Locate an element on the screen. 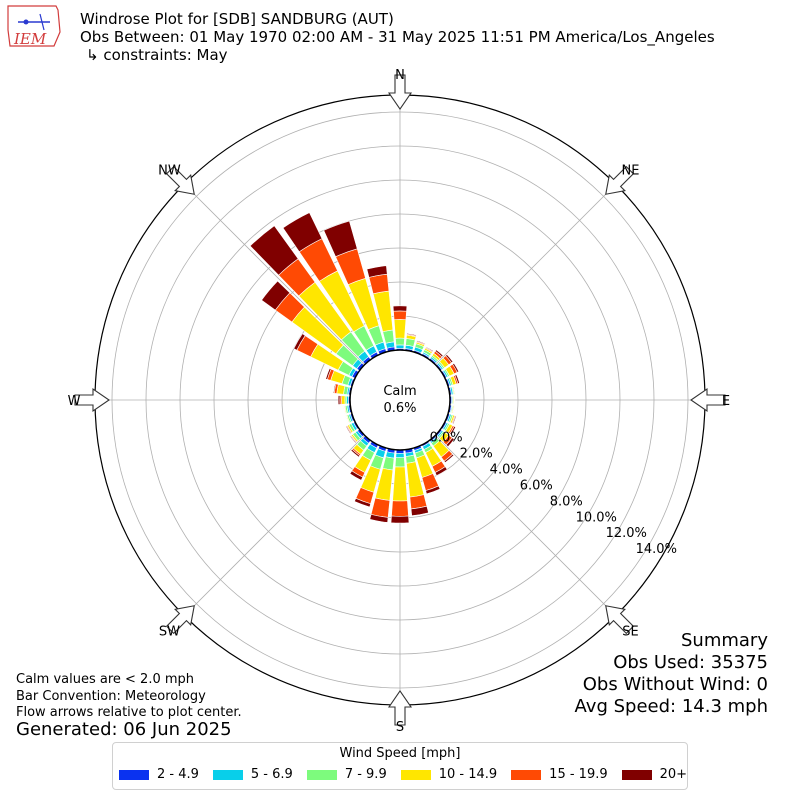  radial-tick-label-6: 12.0% is located at coordinates (626, 533).